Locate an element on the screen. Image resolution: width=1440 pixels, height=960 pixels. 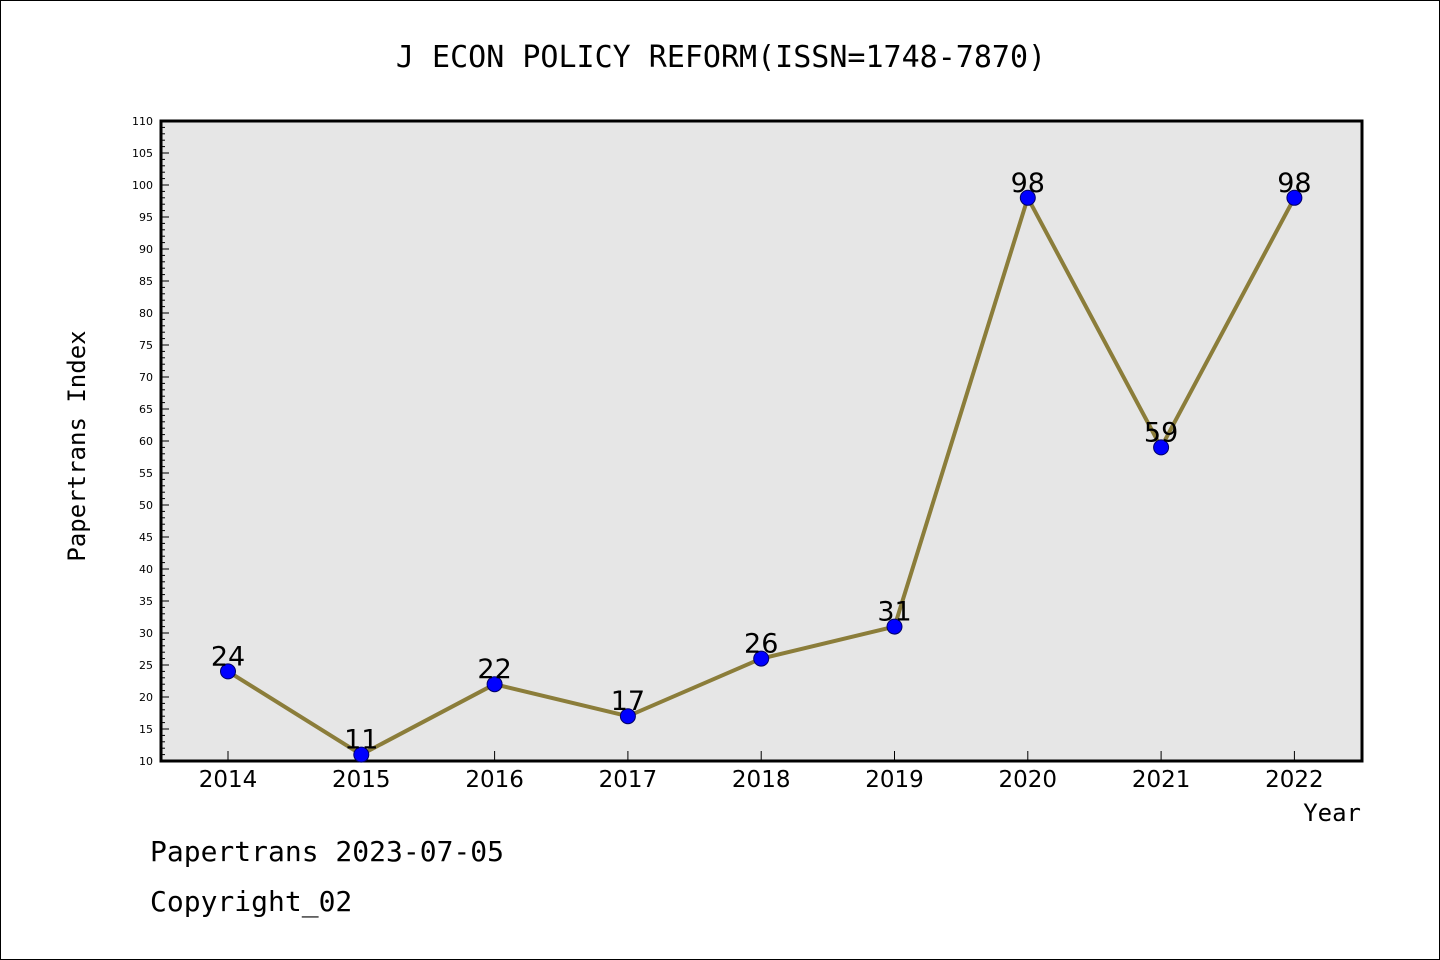
data-label: 59 is located at coordinates (1161, 432).